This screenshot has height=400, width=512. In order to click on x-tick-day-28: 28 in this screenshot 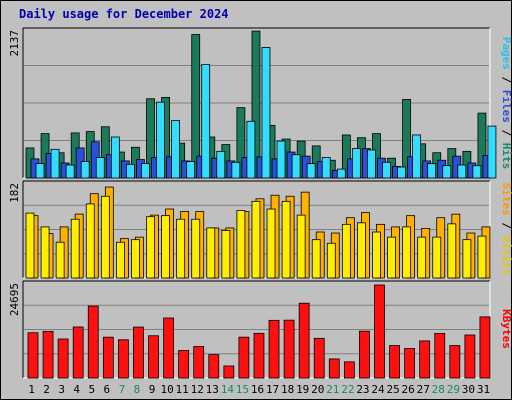, I will do `click(438, 389)`.